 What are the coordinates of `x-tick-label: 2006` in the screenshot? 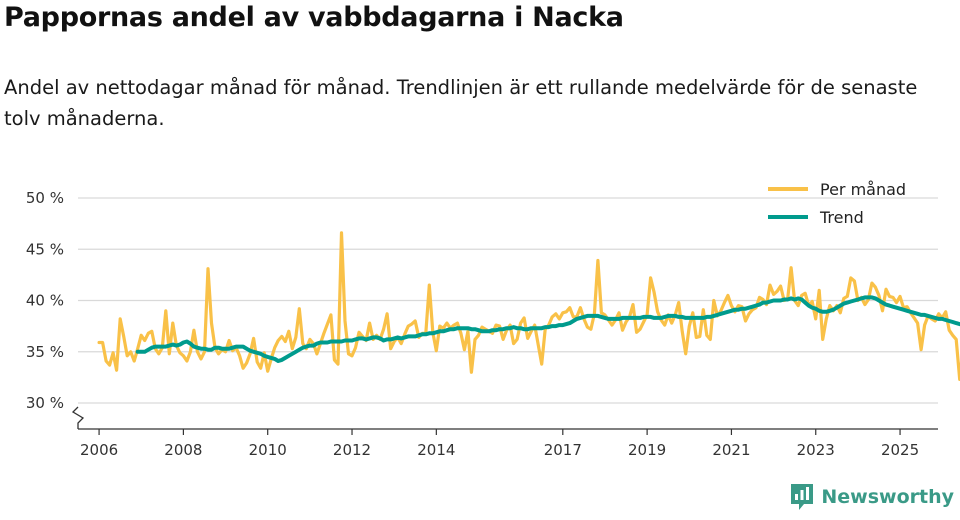 It's located at (99, 450).